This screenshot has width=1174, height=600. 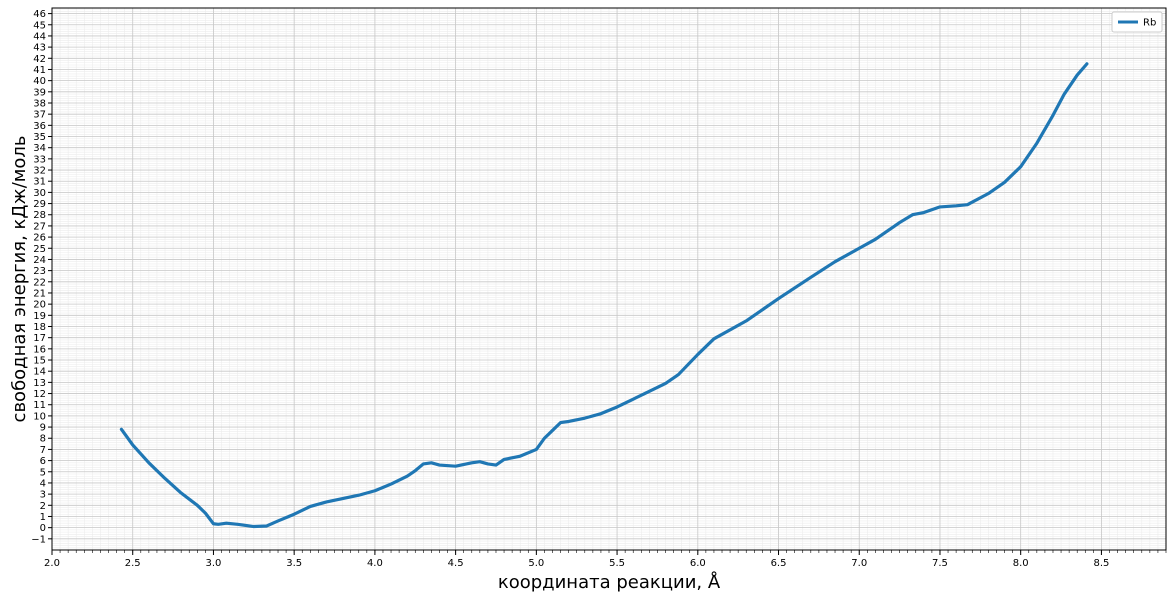 I want to click on y-tick-label: 0, so click(x=43, y=528).